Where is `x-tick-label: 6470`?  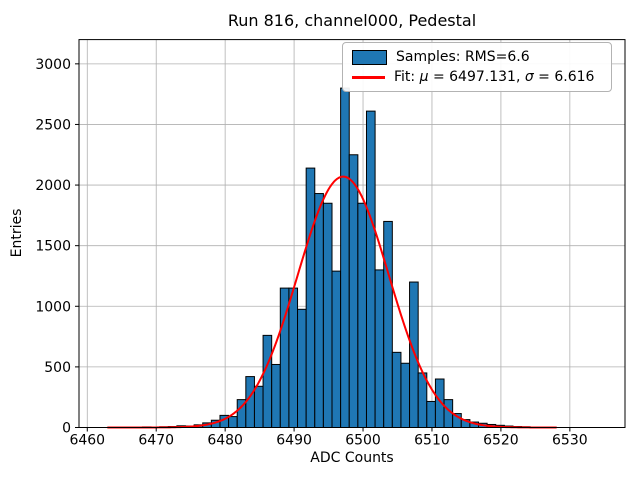
x-tick-label: 6470 is located at coordinates (156, 441).